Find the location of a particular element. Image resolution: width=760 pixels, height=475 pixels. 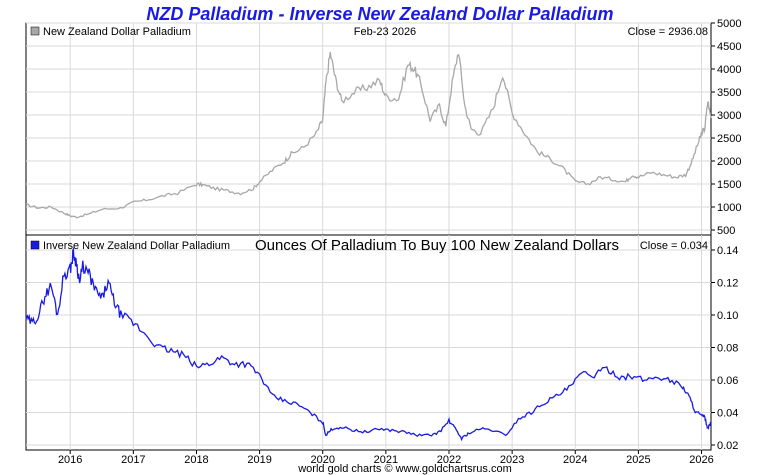

y-tick-label: 0.10 is located at coordinates (727, 316).